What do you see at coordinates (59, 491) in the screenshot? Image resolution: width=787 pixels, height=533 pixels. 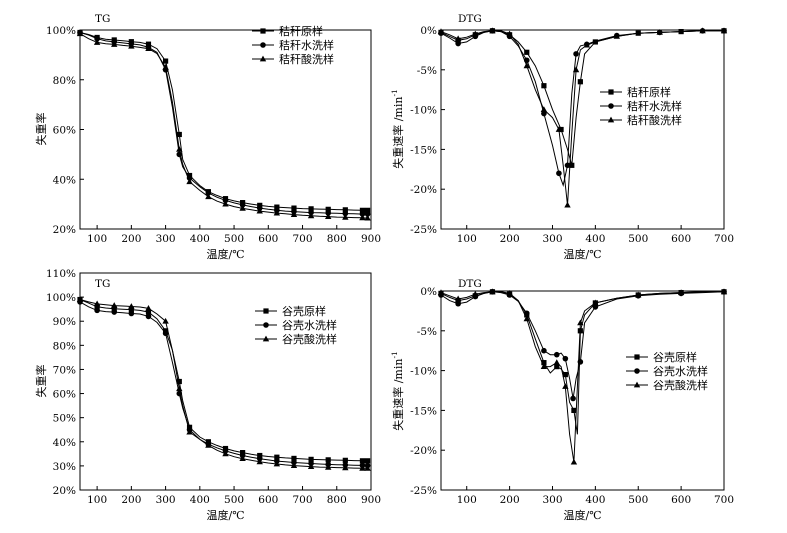 I see `y-tick-value: 20` at bounding box center [59, 491].